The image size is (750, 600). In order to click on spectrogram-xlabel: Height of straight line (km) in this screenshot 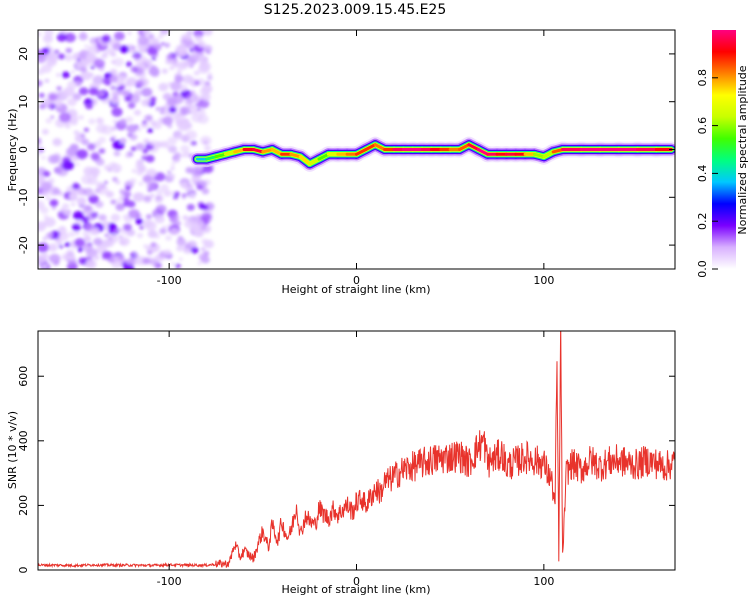, I will do `click(355, 289)`.